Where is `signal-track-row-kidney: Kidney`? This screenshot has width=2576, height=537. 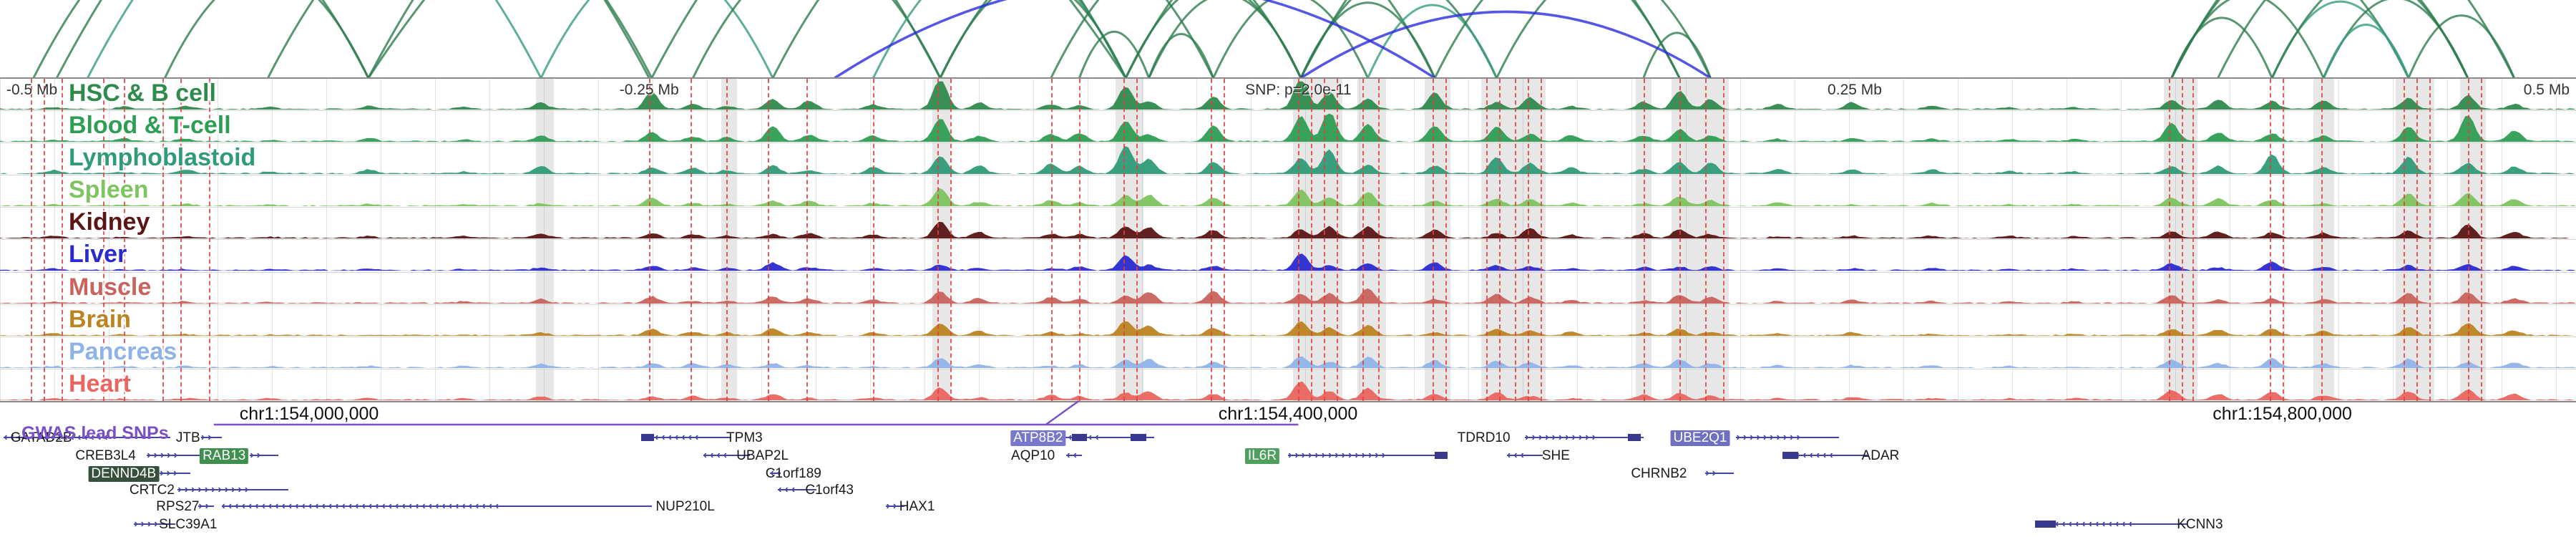
signal-track-row-kidney: Kidney is located at coordinates (1288, 224).